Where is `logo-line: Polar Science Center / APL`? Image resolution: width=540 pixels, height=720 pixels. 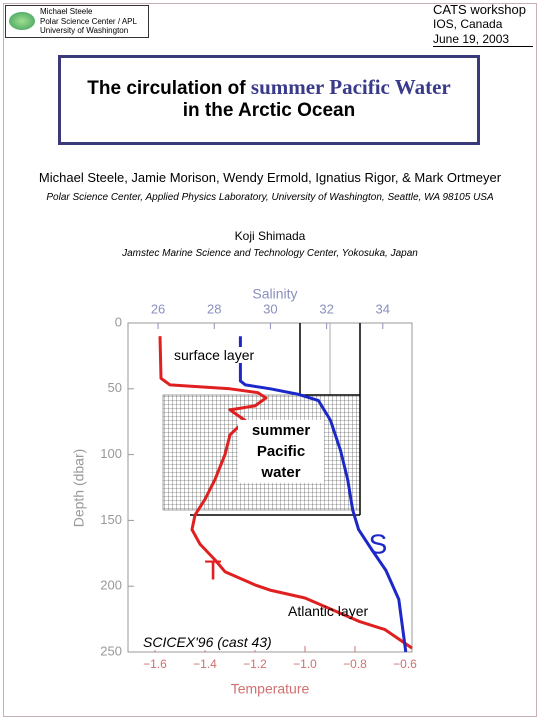
logo-line: Polar Science Center / APL is located at coordinates (88, 21).